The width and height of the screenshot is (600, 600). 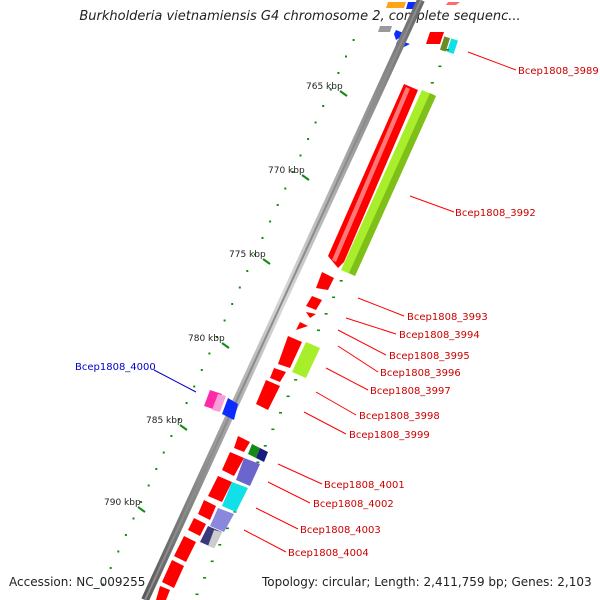 I want to click on cds-4001-green, so click(x=254, y=451).